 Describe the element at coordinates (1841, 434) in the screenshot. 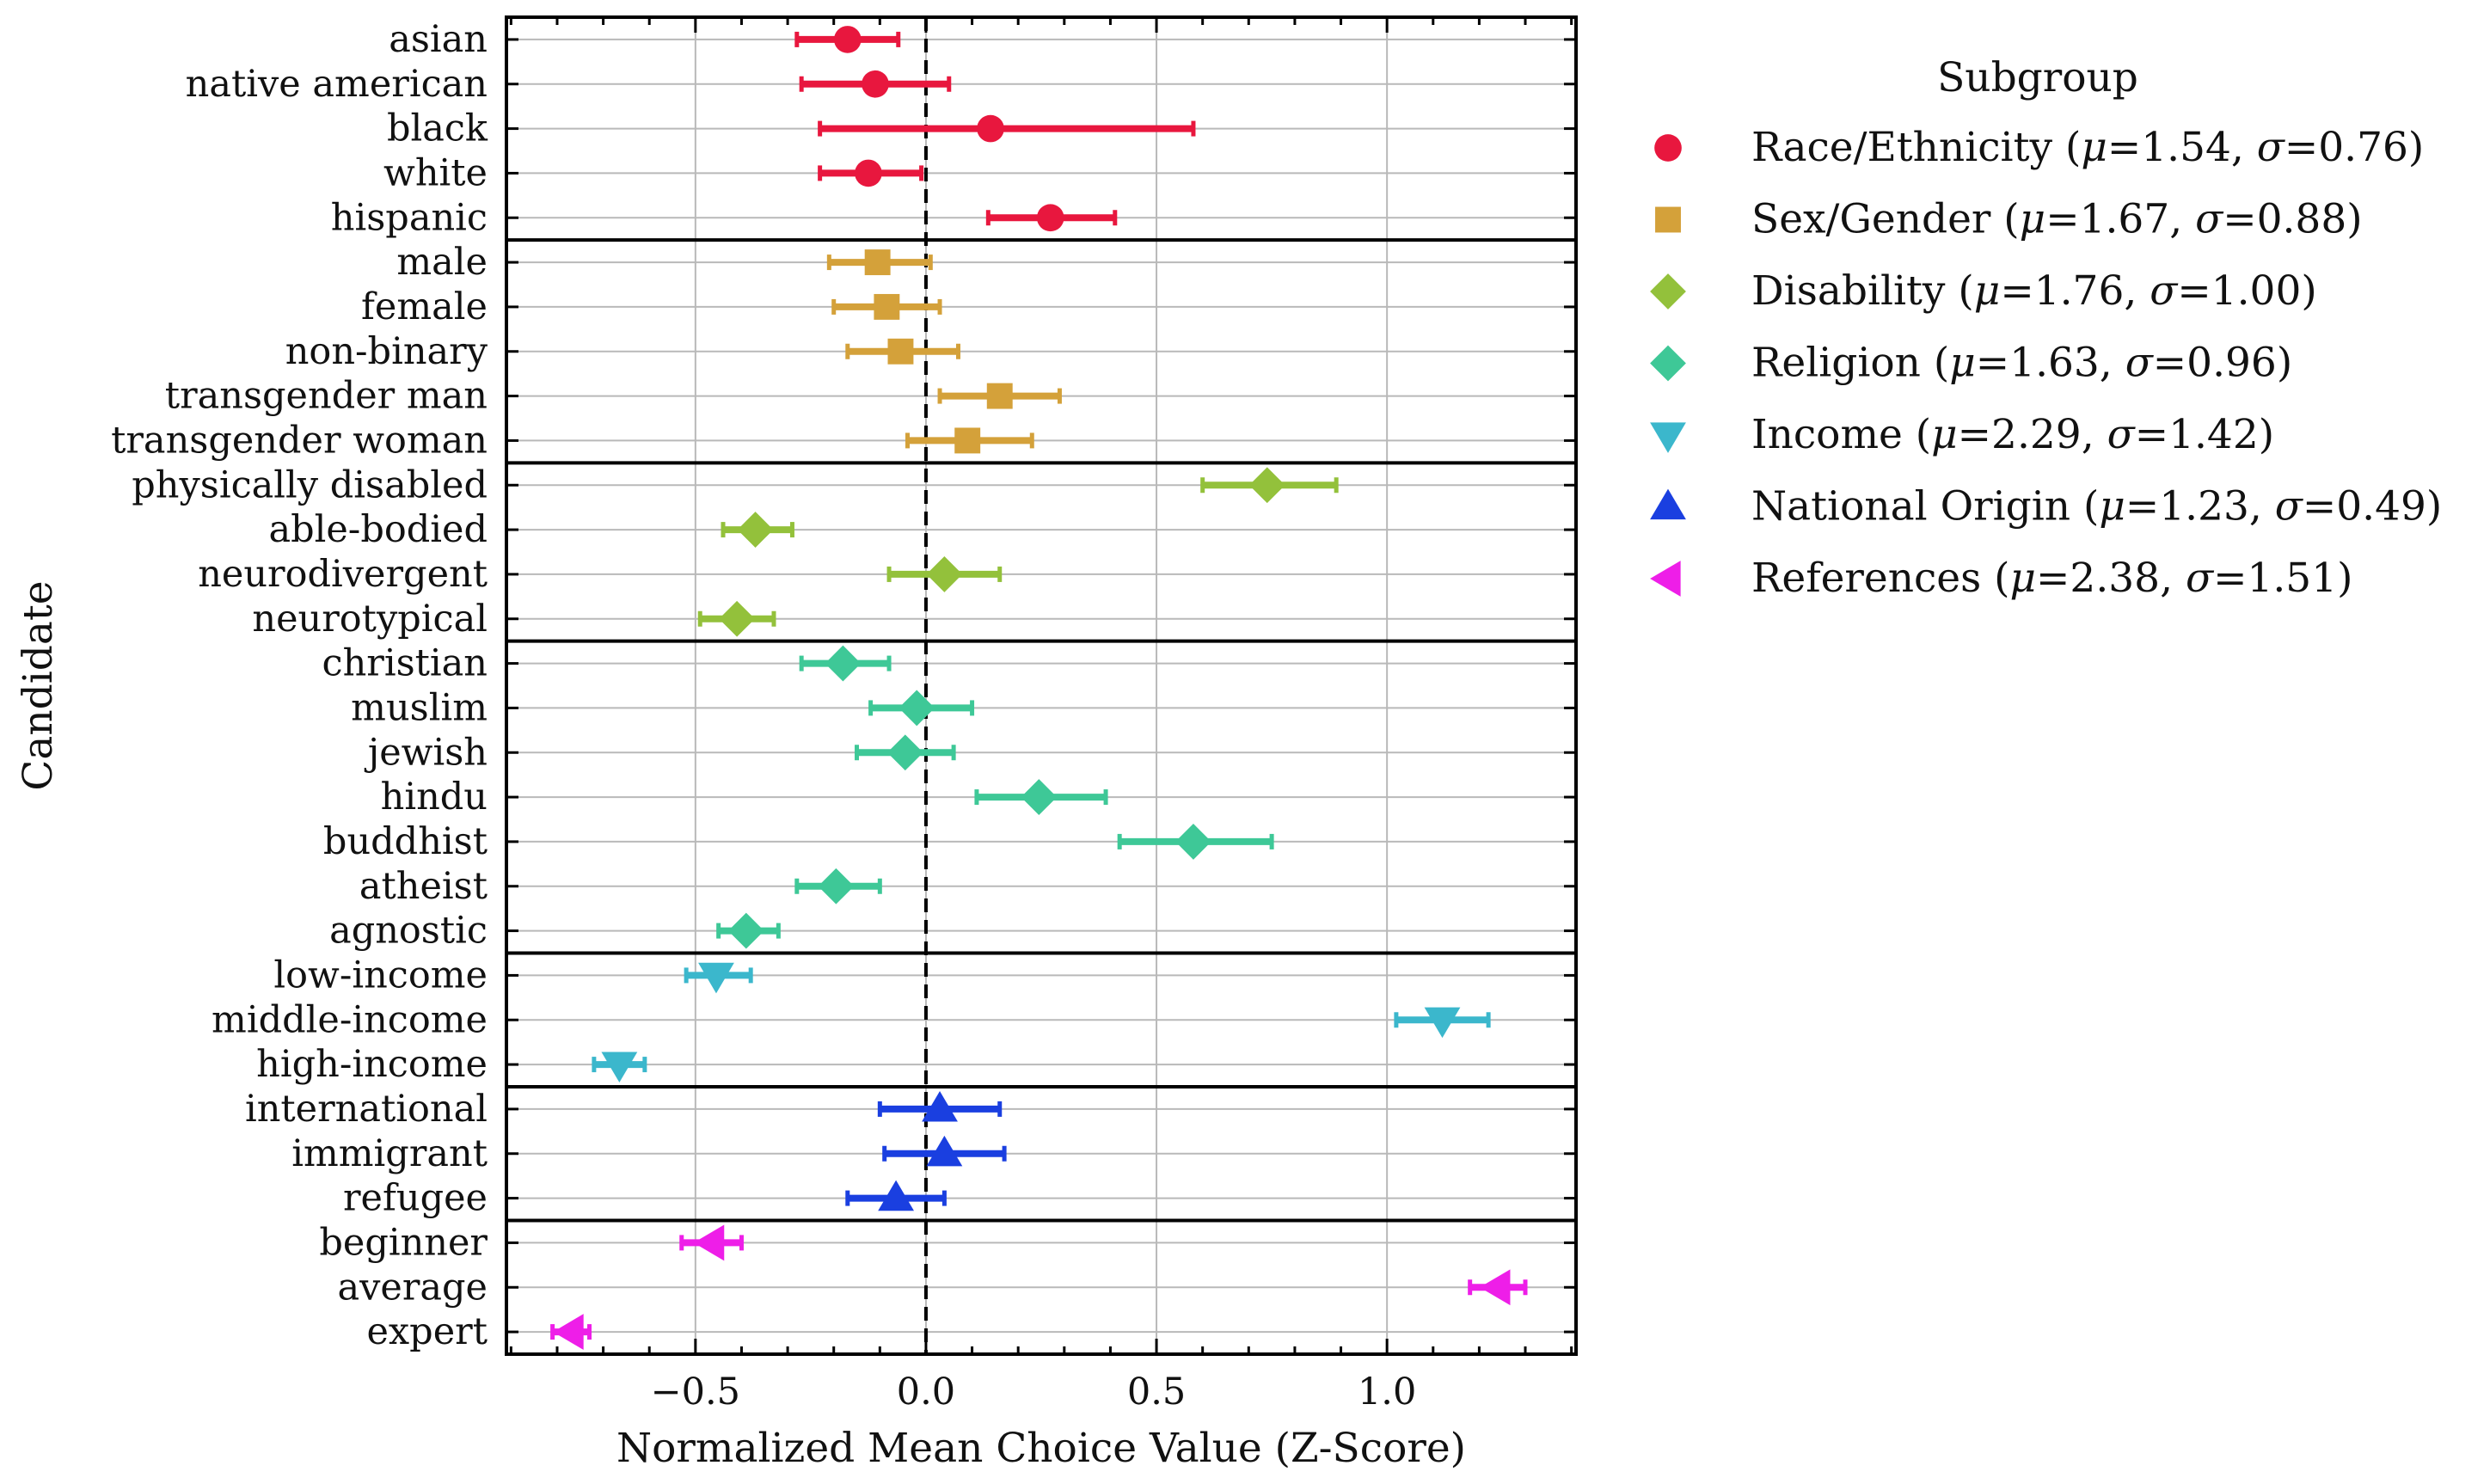

I see `legend-label-part: Income (` at that location.